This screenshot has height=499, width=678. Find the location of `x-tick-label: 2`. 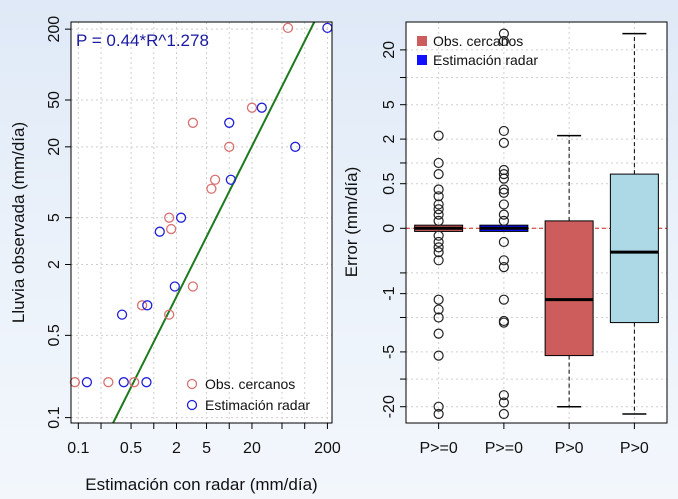

x-tick-label: 2 is located at coordinates (176, 448).